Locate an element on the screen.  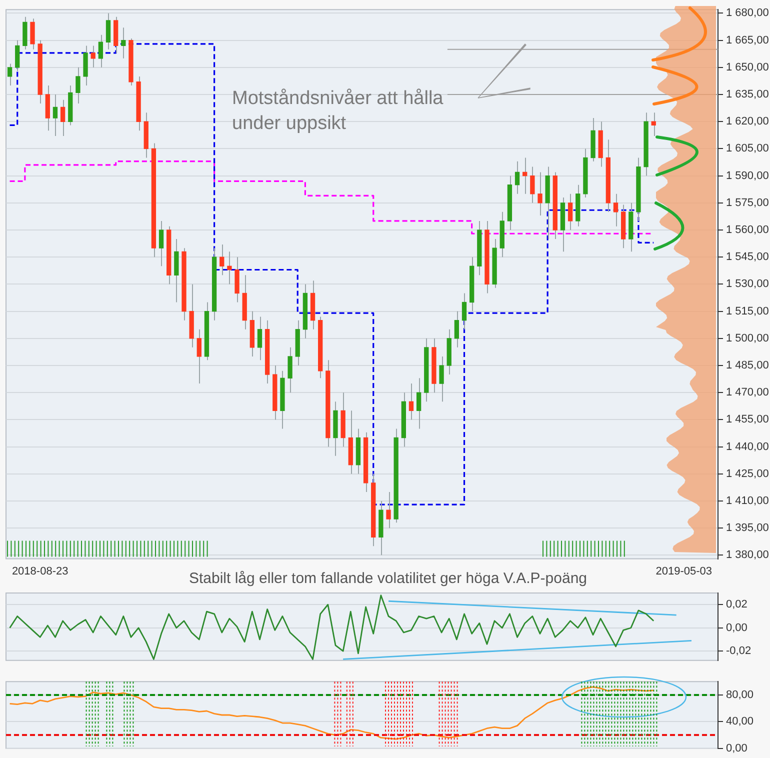
x-tick-label: 2019-05-03 is located at coordinates (684, 571).